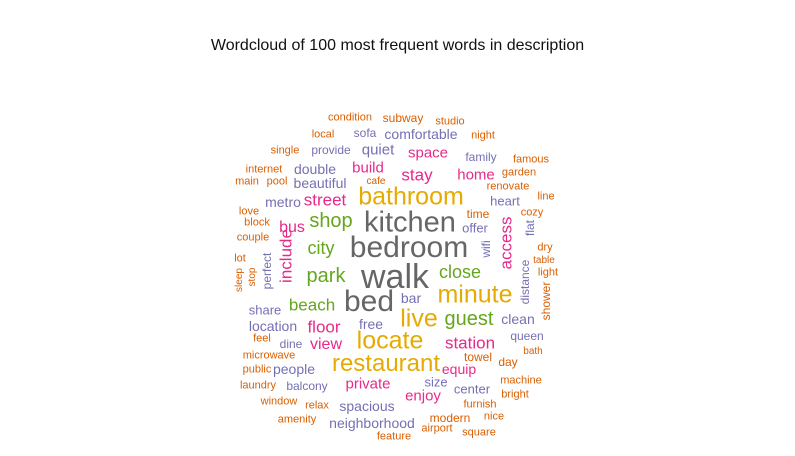 This screenshot has width=795, height=456. I want to click on word-walk: walk, so click(395, 277).